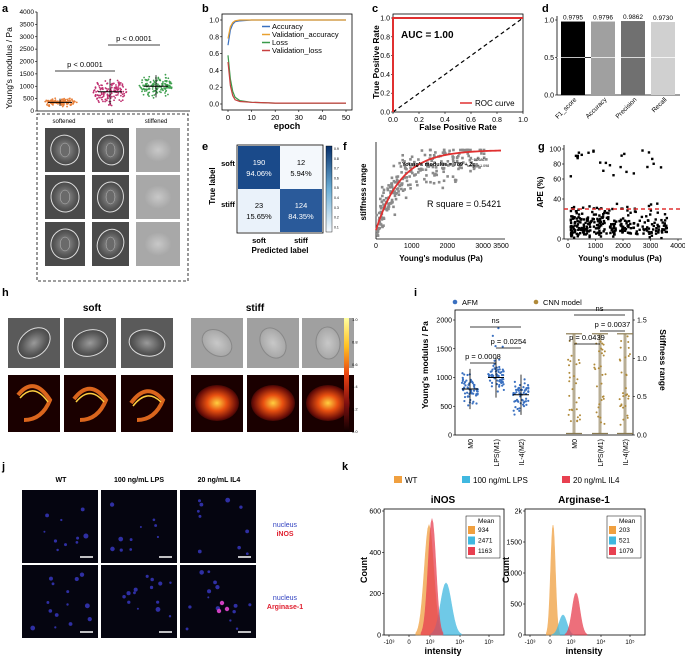 The image size is (685, 658). Describe the element at coordinates (3, 467) in the screenshot. I see `panel-letter-j: j` at that location.